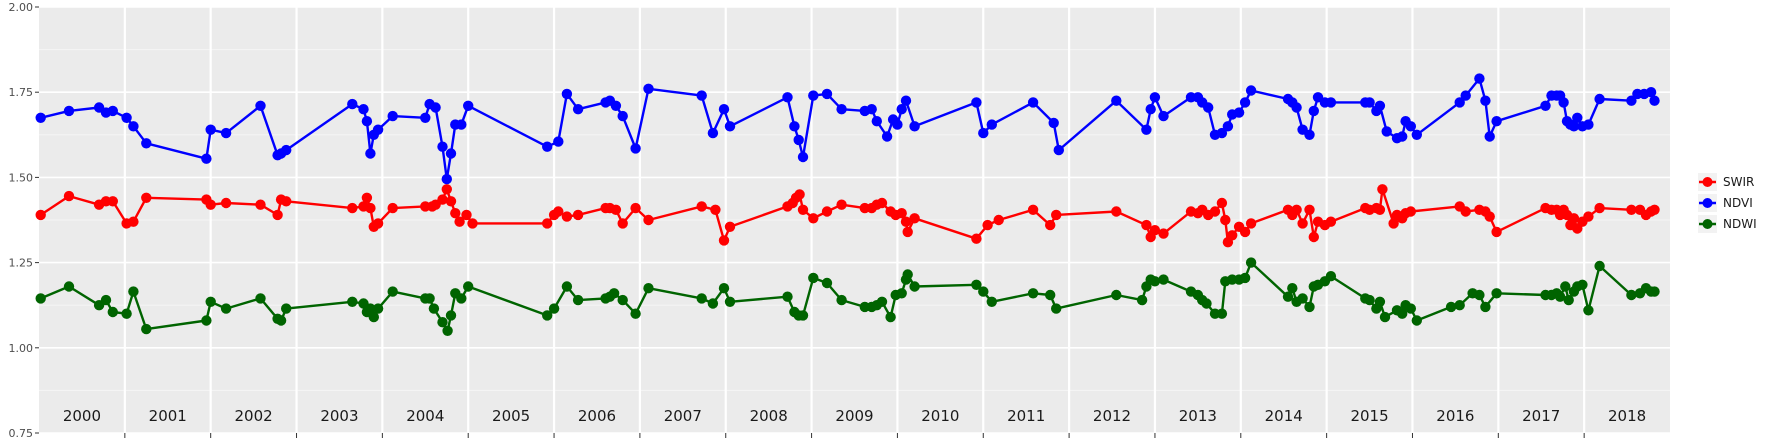 This screenshot has width=1773, height=442. What do you see at coordinates (21, 348) in the screenshot?
I see `y-tick-label: 1.00` at bounding box center [21, 348].